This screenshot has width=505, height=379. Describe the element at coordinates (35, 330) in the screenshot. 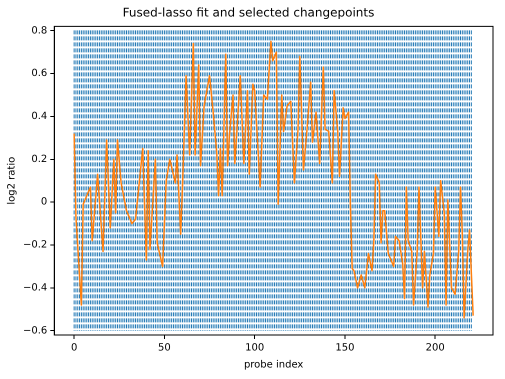

I see `y-tick-label: −0.6` at that location.